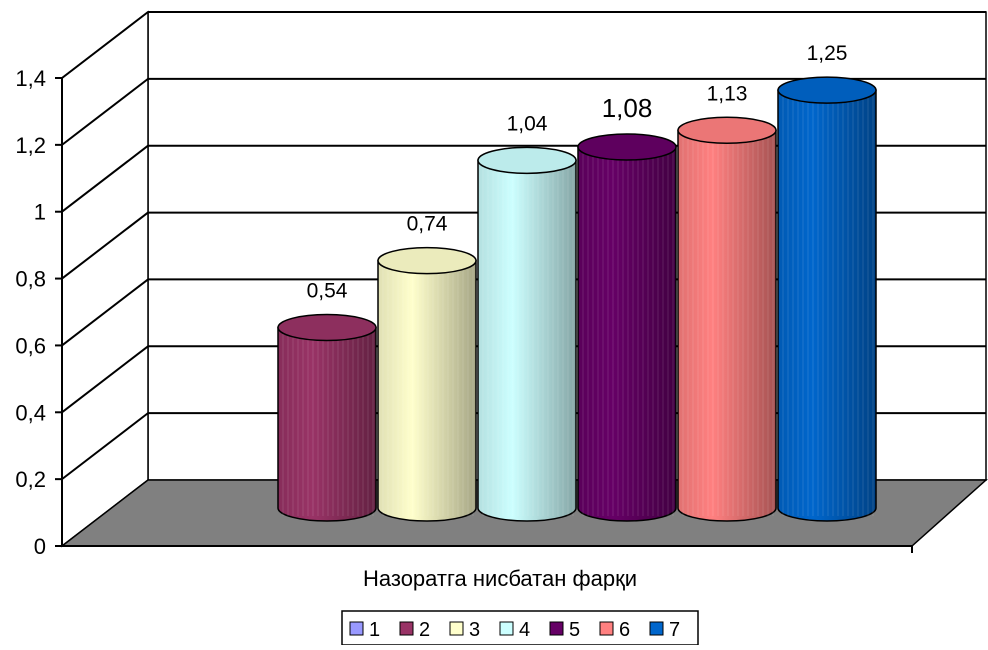  I want to click on y-tick-label: 0, so click(40, 546).